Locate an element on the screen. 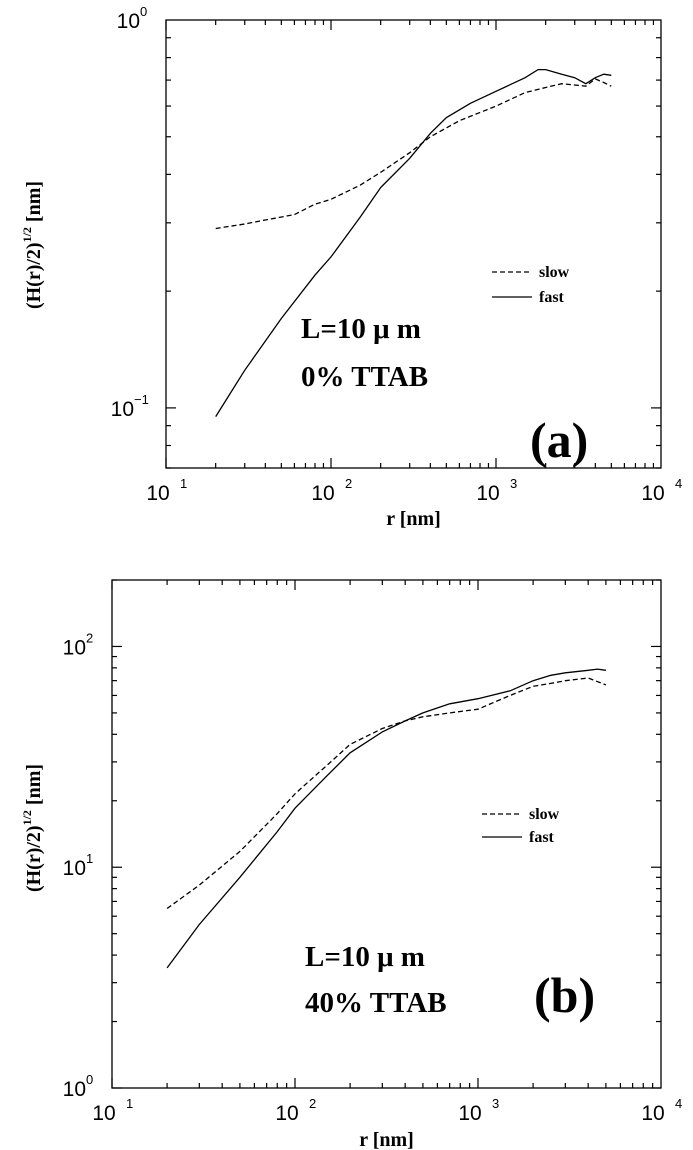 The width and height of the screenshot is (693, 1150). y-tick-label-exponent: 2 is located at coordinates (89, 637).